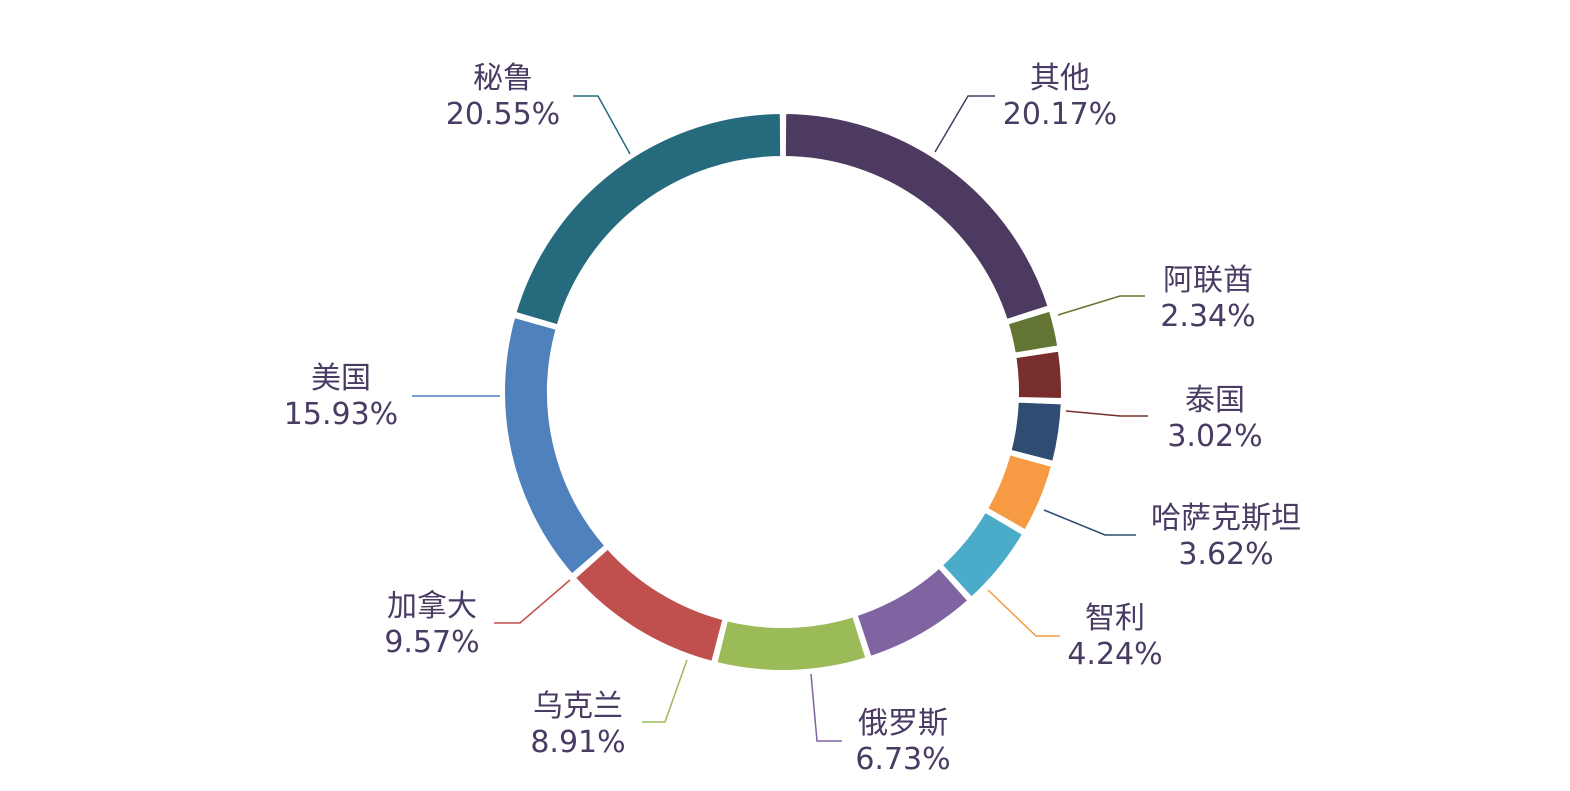 Image resolution: width=1570 pixels, height=791 pixels. I want to click on slice-label-name-5: 智利, so click(1115, 618).